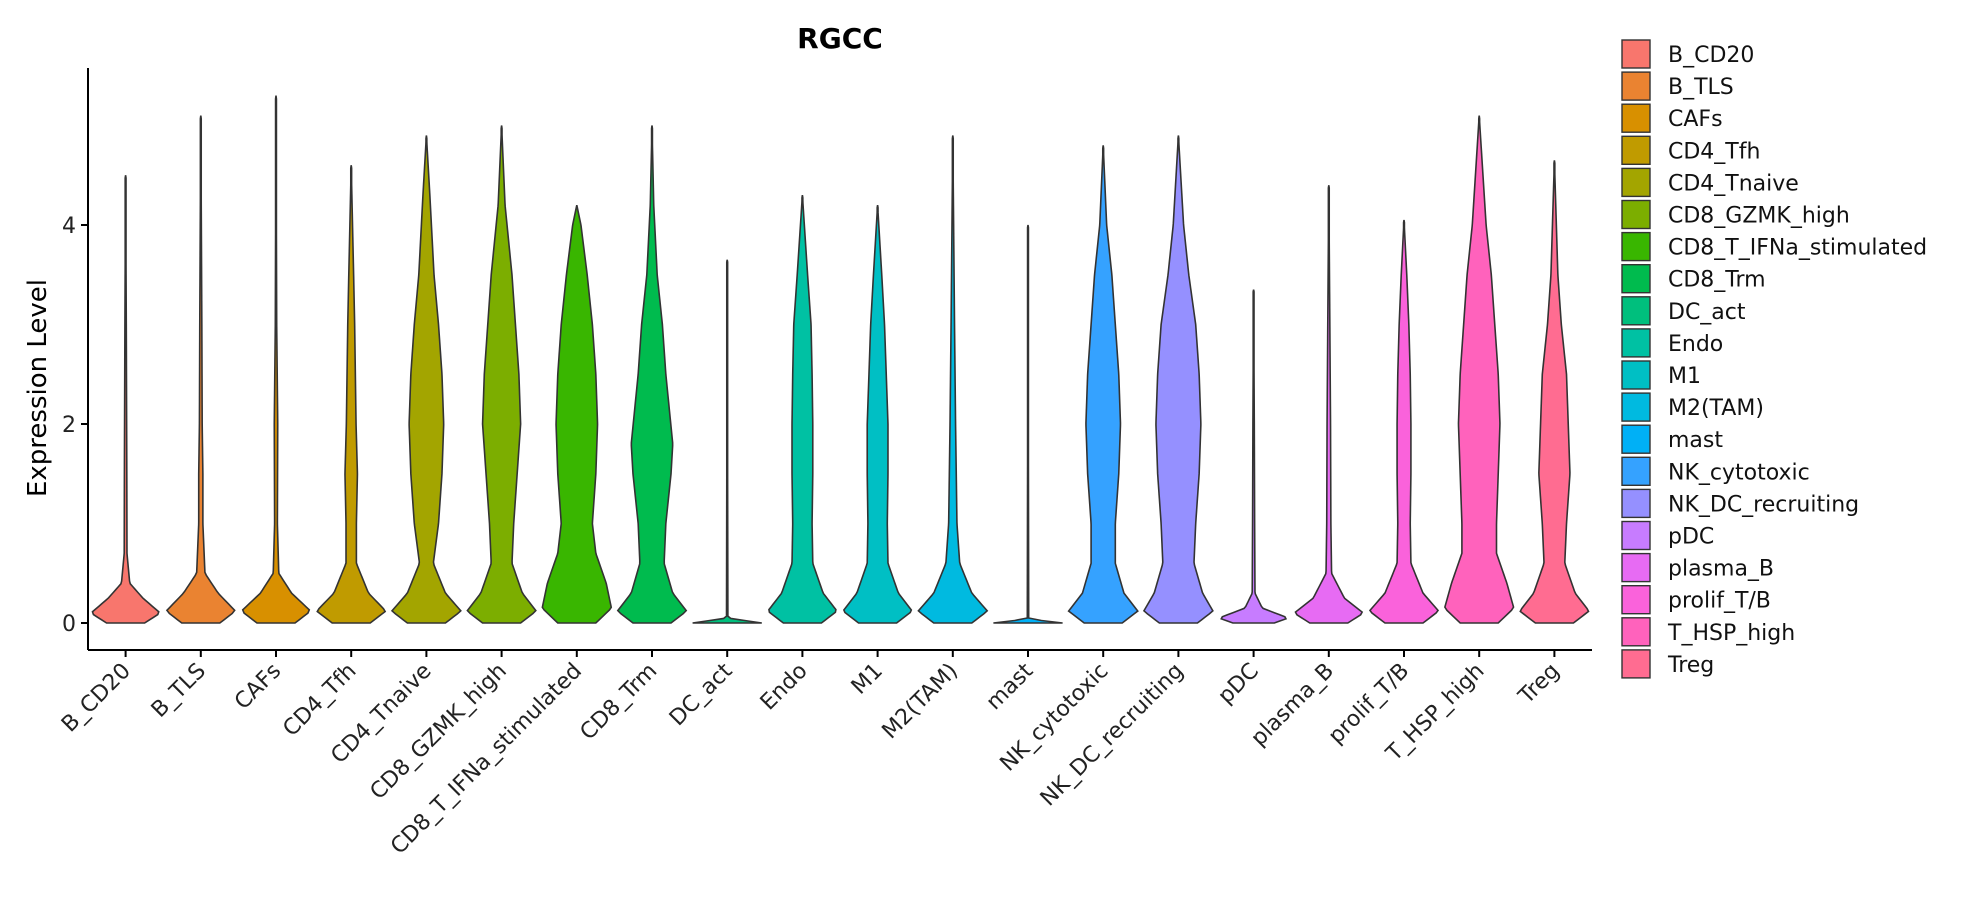 This screenshot has width=1965, height=900. Describe the element at coordinates (200, 369) in the screenshot. I see `violin-B_TLS` at that location.